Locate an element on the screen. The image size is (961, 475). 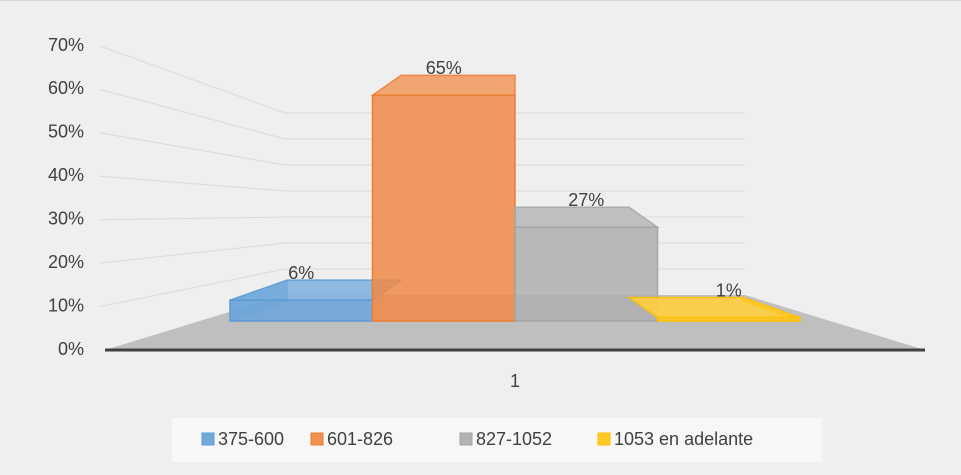
x-tick-label: 1 is located at coordinates (515, 381).